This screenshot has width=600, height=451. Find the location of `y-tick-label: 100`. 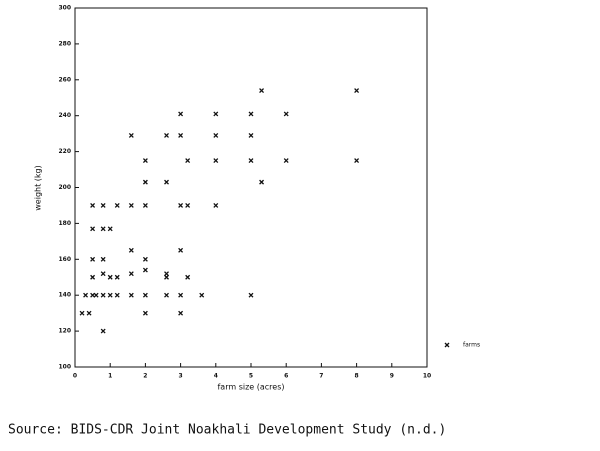

y-tick-label: 100 is located at coordinates (64, 367).